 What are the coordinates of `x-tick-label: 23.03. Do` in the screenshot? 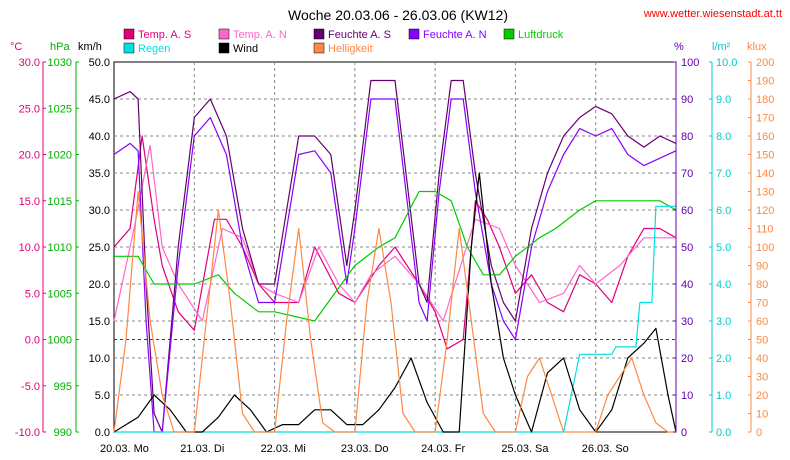 It's located at (365, 449).